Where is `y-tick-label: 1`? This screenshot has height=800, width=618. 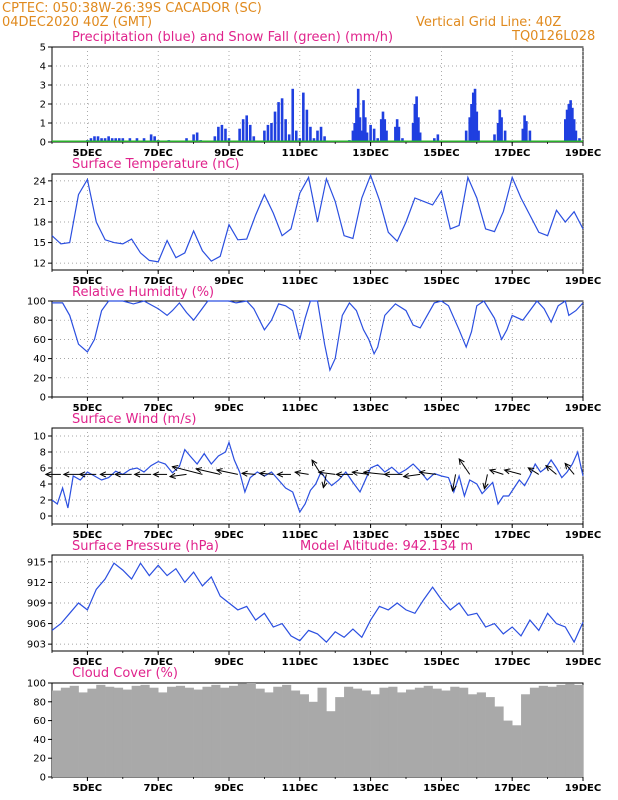
y-tick-label: 1 is located at coordinates (43, 124).